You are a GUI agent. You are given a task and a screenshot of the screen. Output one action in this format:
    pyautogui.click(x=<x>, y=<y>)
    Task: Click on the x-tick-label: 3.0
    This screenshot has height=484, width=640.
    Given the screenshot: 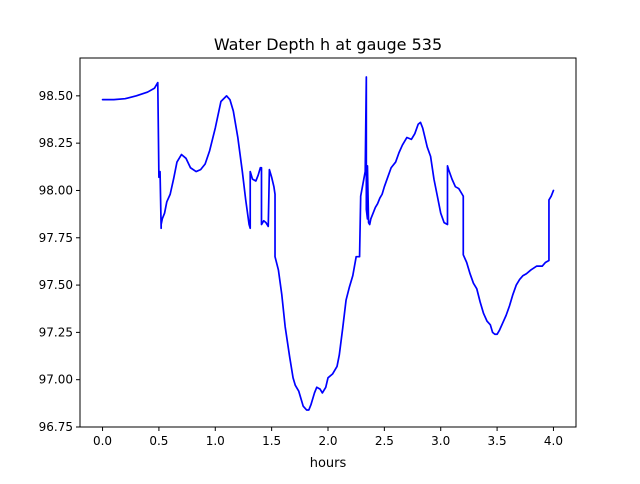 What is the action you would take?
    pyautogui.click(x=440, y=441)
    